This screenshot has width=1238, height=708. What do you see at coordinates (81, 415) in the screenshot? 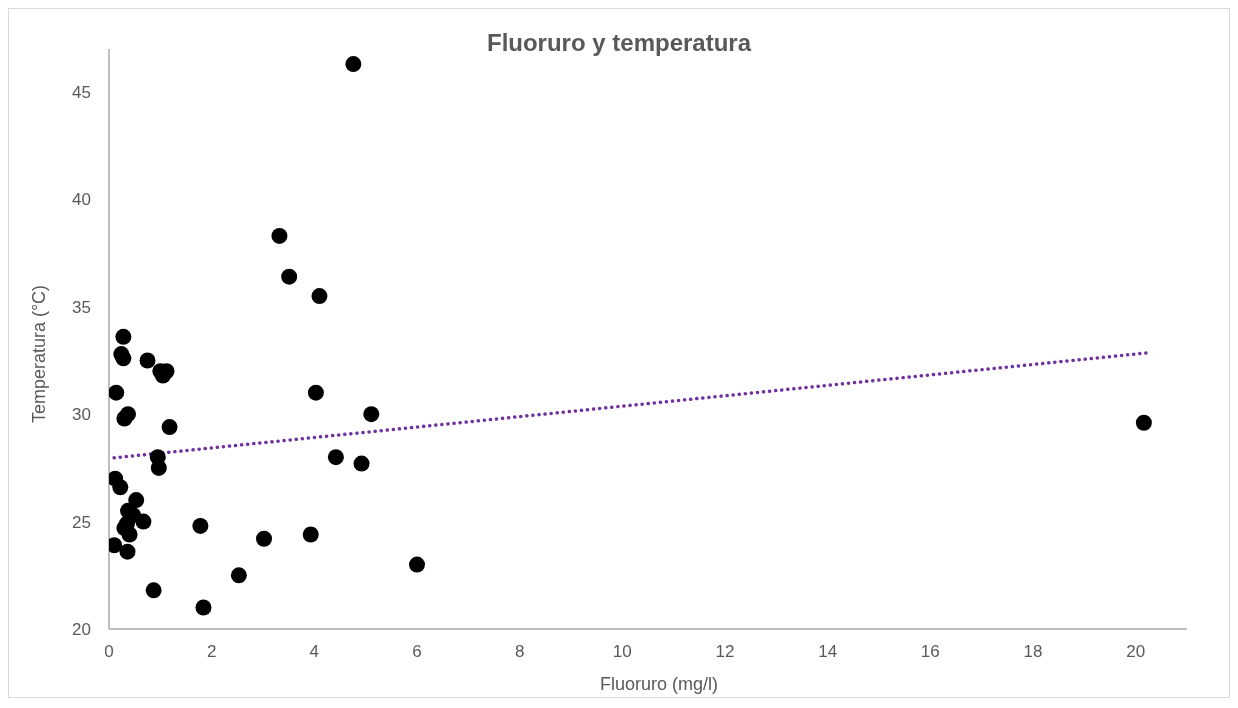
I see `y-tick-label: 30` at bounding box center [81, 415].